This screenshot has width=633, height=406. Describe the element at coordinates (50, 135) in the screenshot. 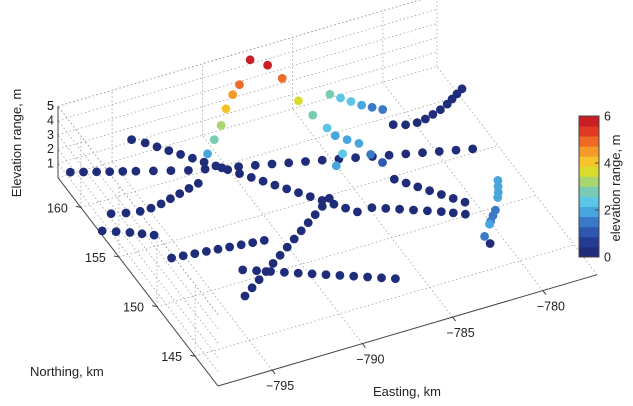

I see `z-tick-label: 3` at that location.